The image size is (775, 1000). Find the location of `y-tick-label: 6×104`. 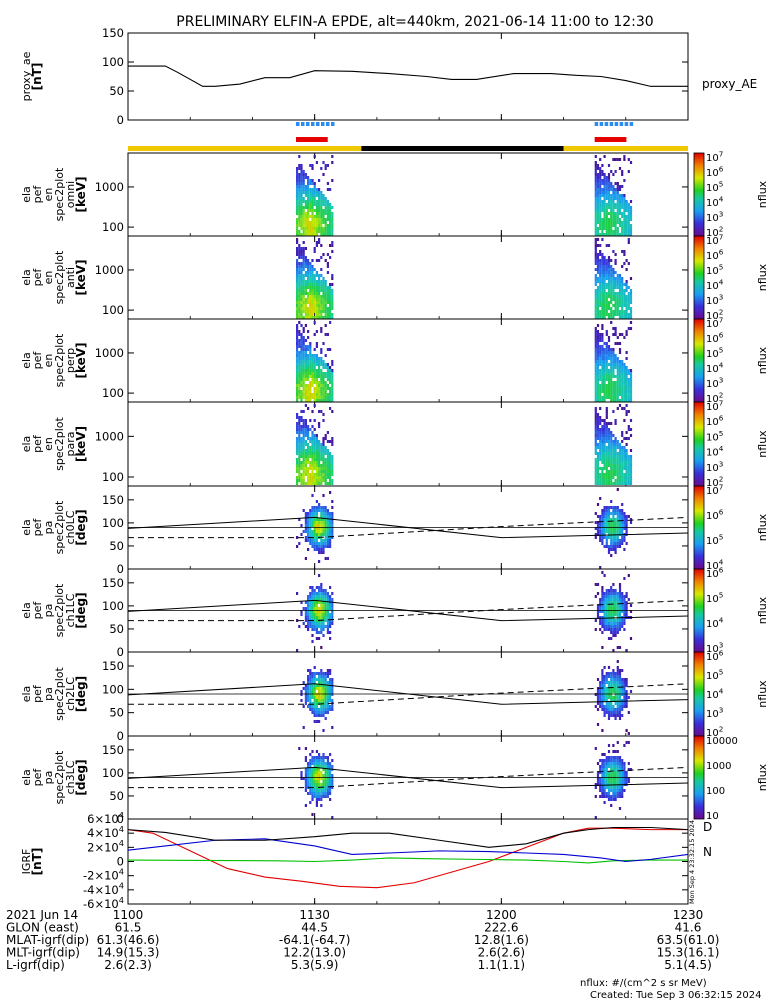

y-tick-label: 6×104 is located at coordinates (105, 818).